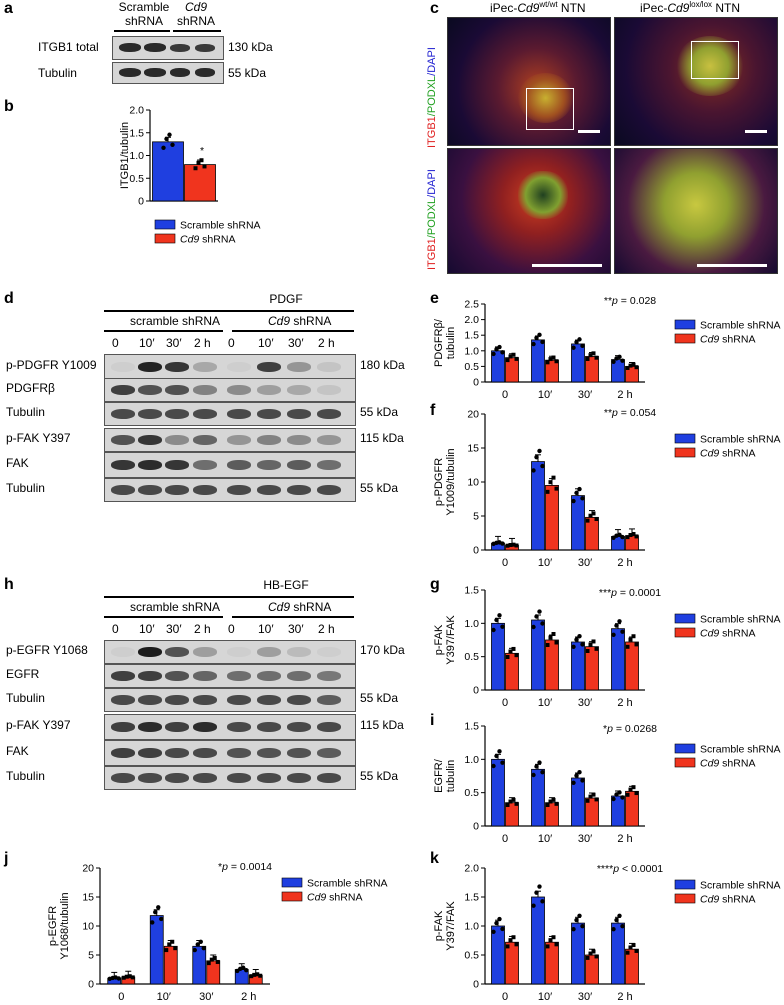 This screenshot has height=1005, width=784. I want to click on y-tick-label: 20, so click(88, 869).